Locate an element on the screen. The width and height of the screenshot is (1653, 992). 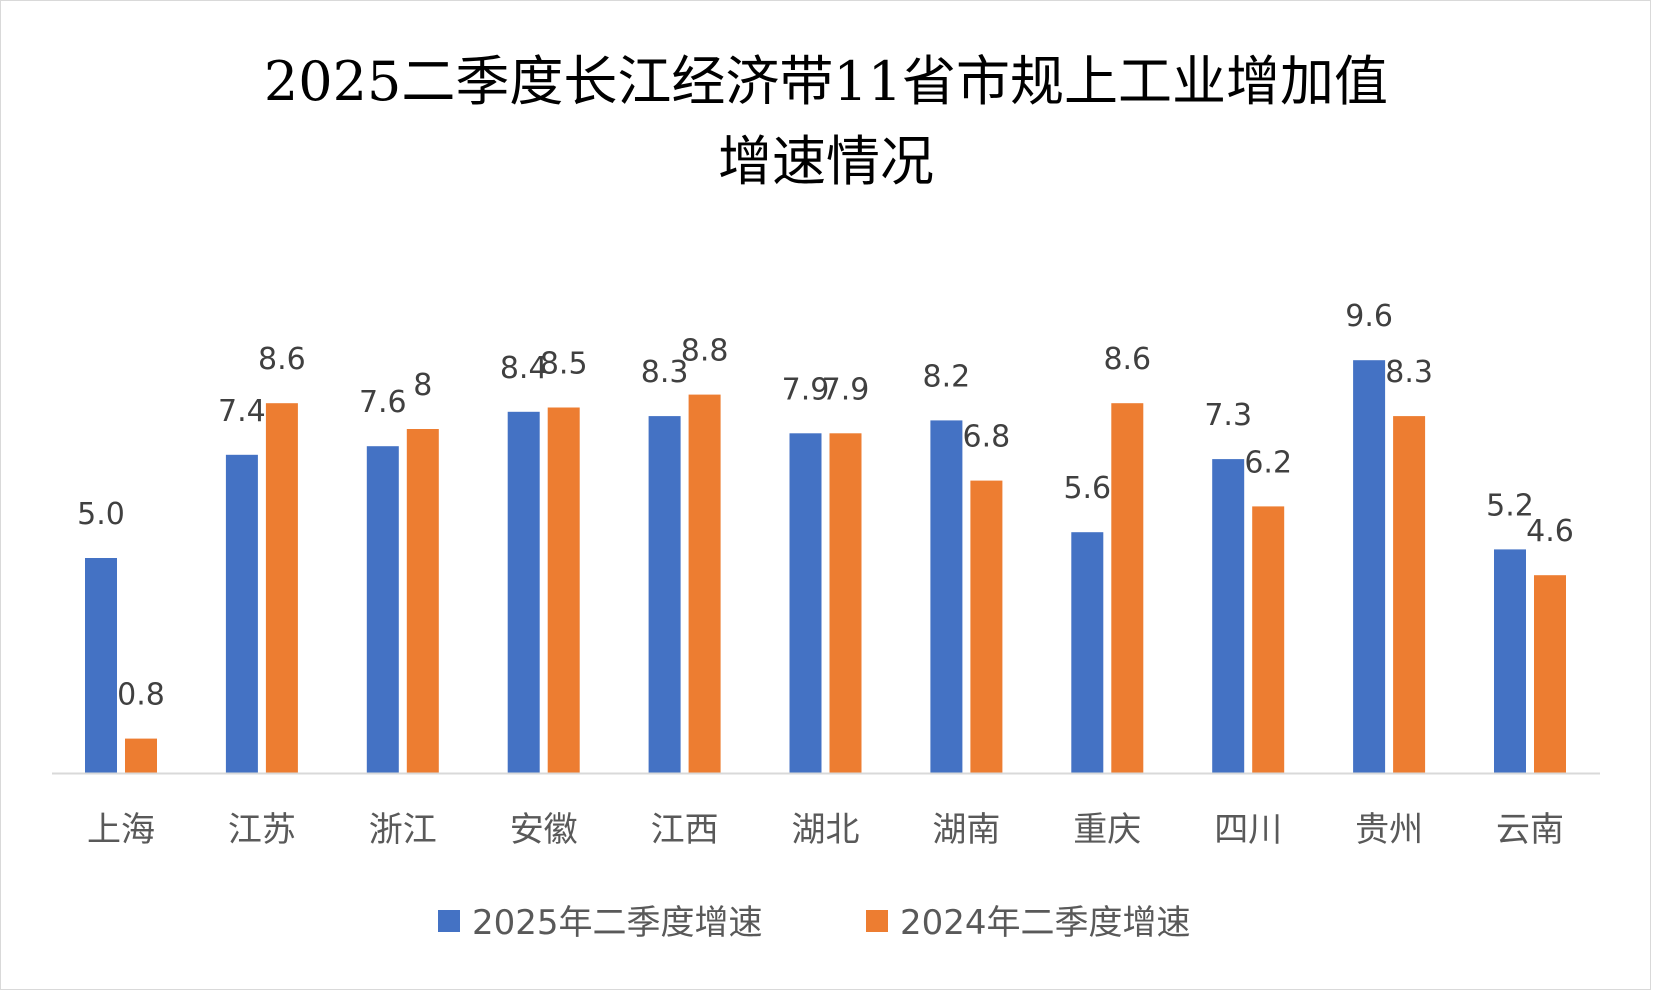
data-label-2025-湖南: 8.2 is located at coordinates (947, 376).